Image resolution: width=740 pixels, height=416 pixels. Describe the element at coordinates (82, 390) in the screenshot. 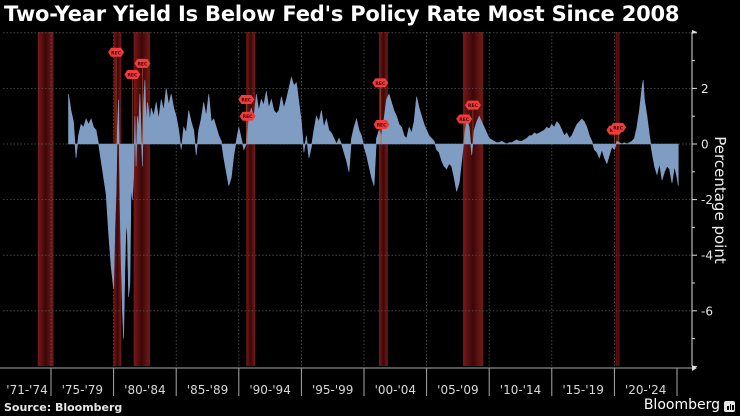

I see `x-tick-label: '75-'79` at that location.